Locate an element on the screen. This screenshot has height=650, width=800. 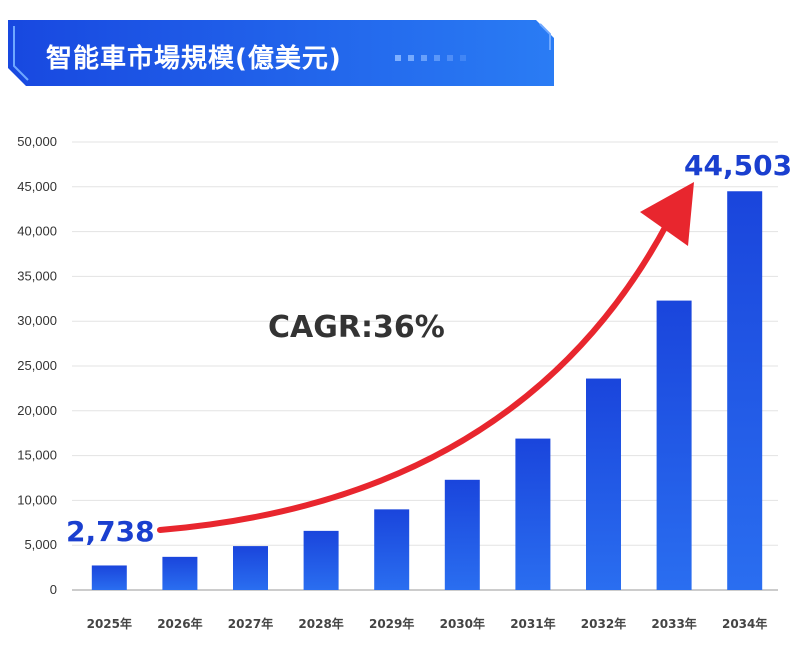
y-tick-label: 35,000 is located at coordinates (37, 275).